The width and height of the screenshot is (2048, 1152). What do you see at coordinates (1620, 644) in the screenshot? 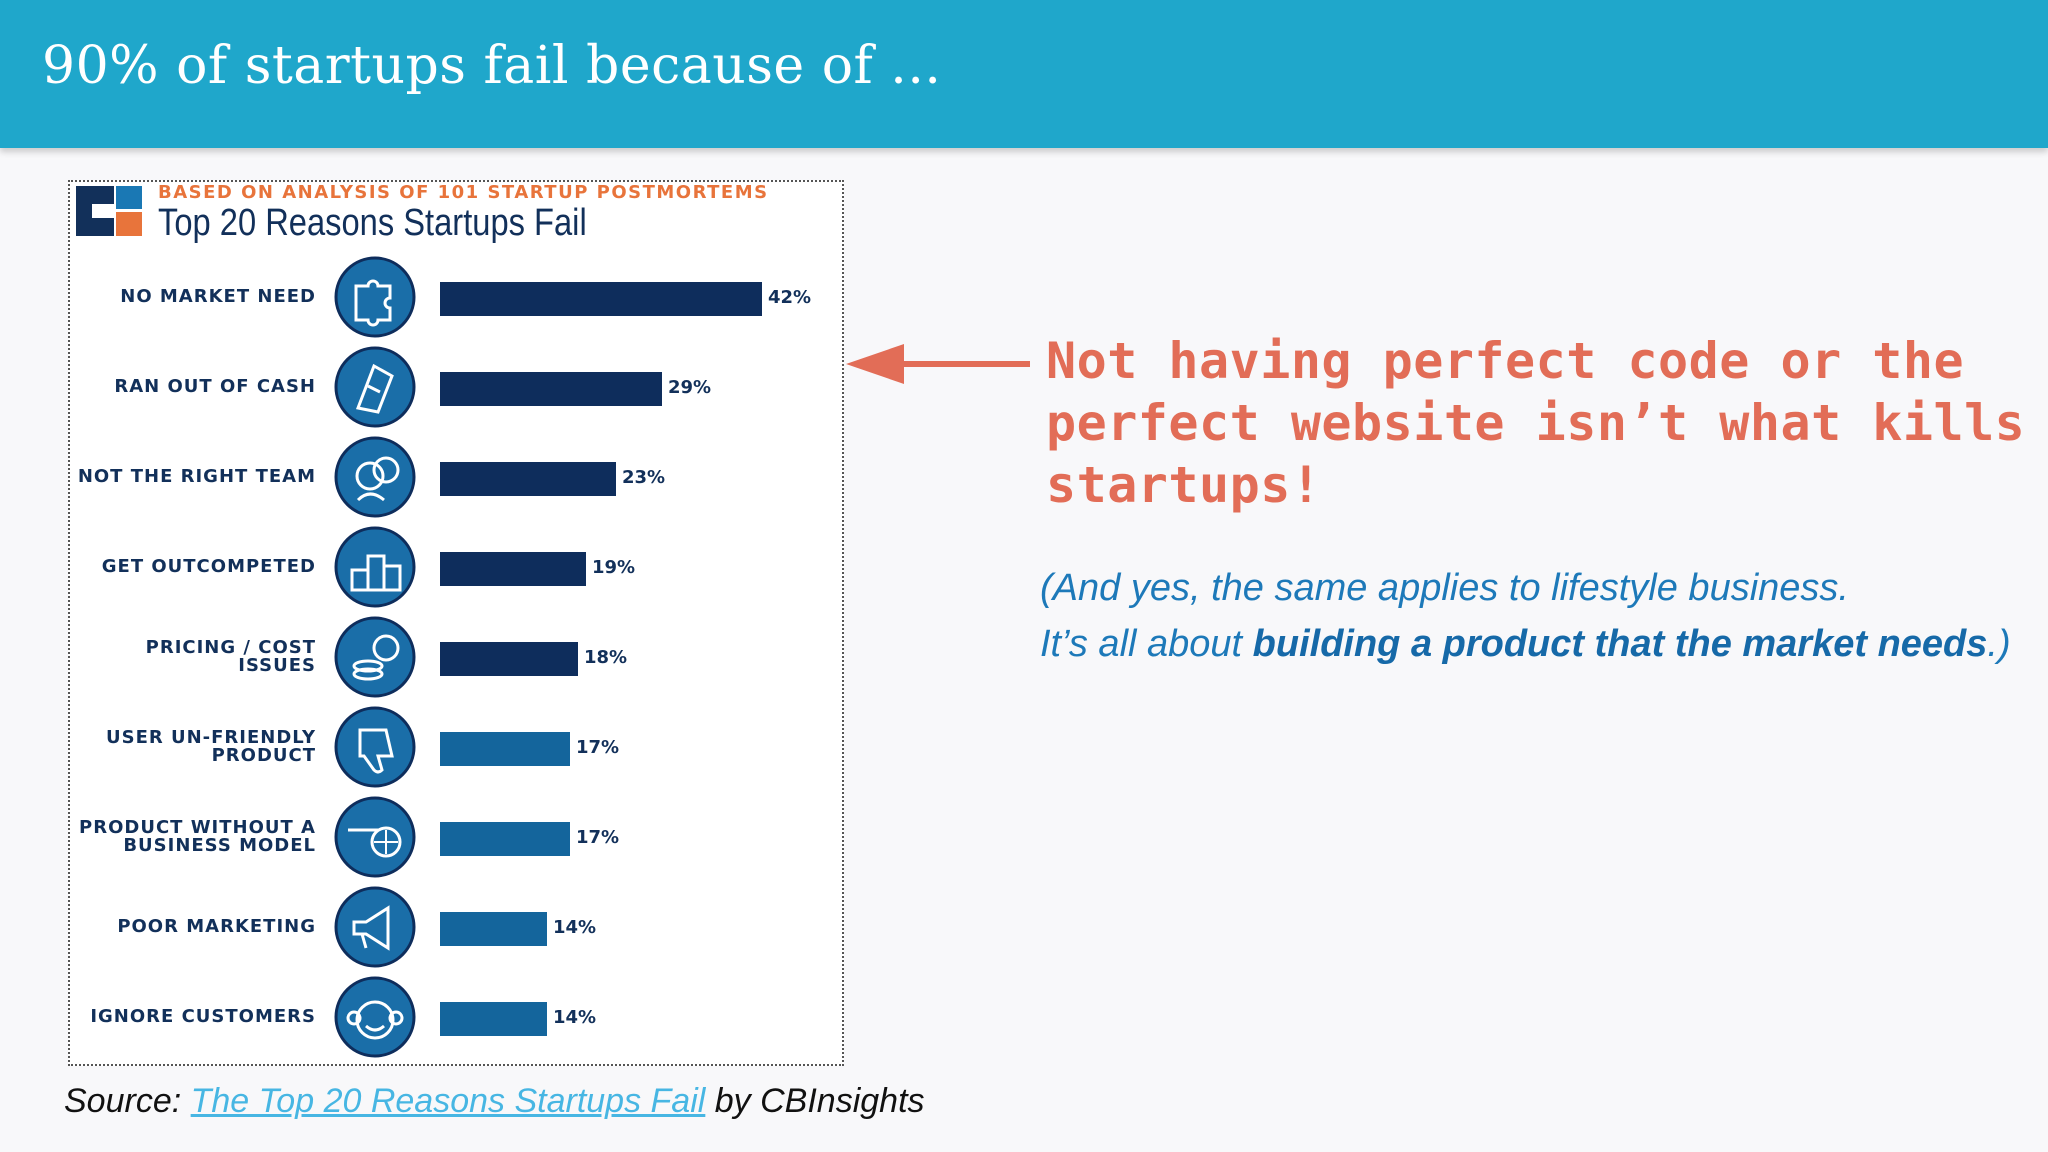
I see `note-line-2-bold: building a product that the market needs` at bounding box center [1620, 644].